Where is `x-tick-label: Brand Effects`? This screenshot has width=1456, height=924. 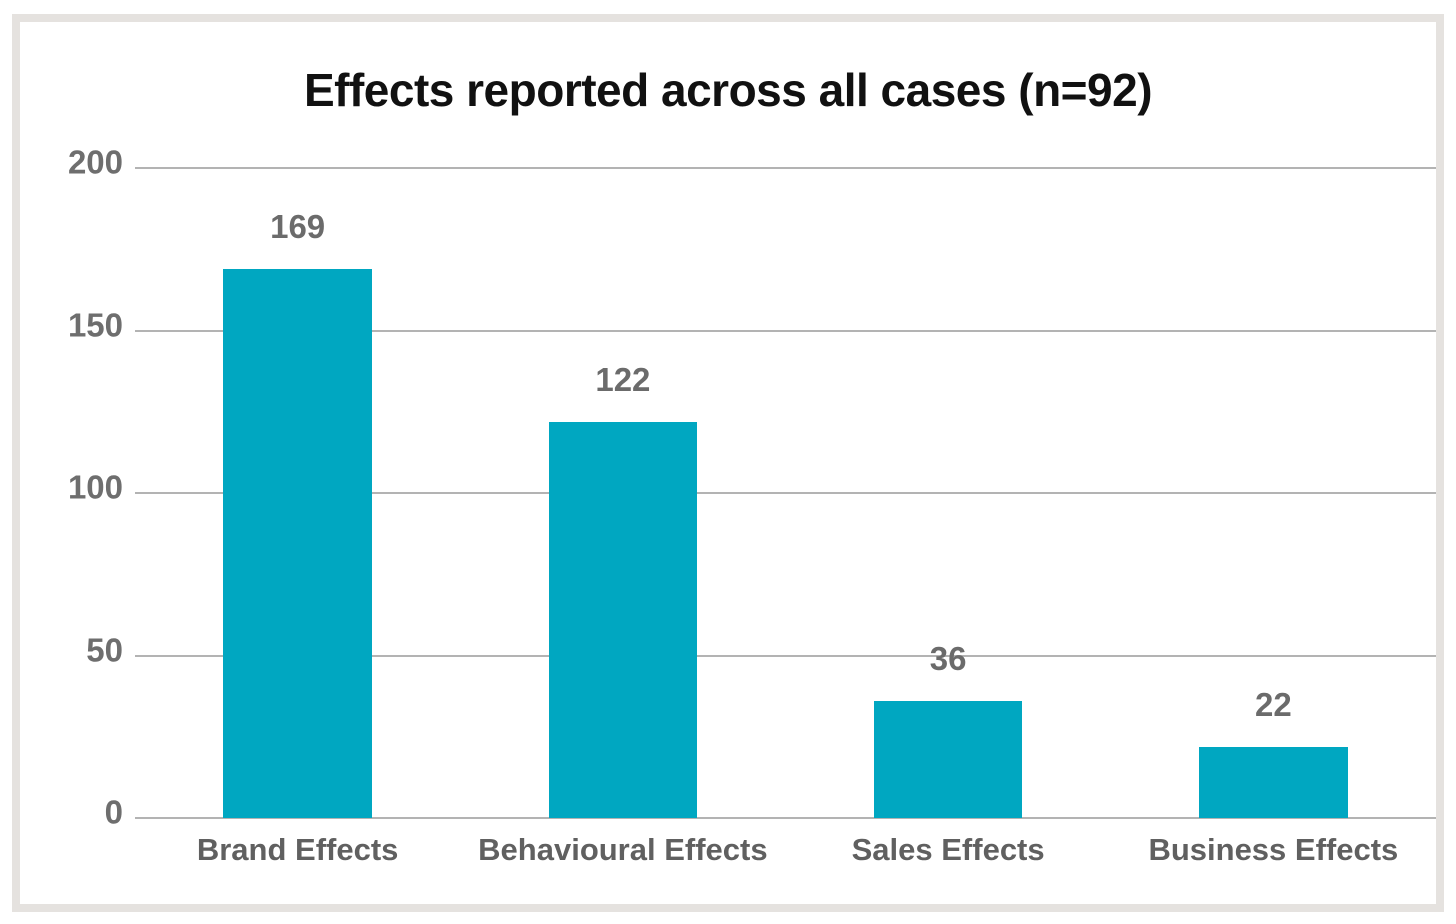
x-tick-label: Brand Effects is located at coordinates (297, 849).